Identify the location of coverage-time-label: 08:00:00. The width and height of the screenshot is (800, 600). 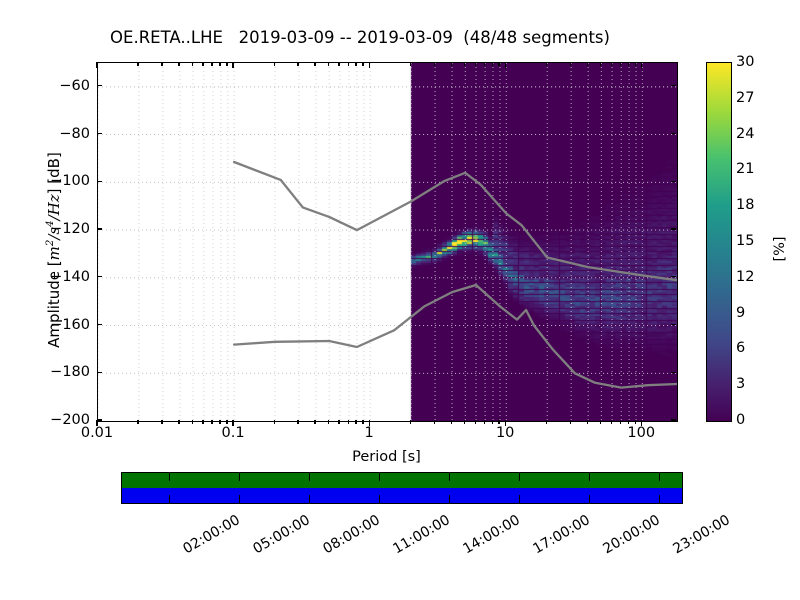
(351, 535).